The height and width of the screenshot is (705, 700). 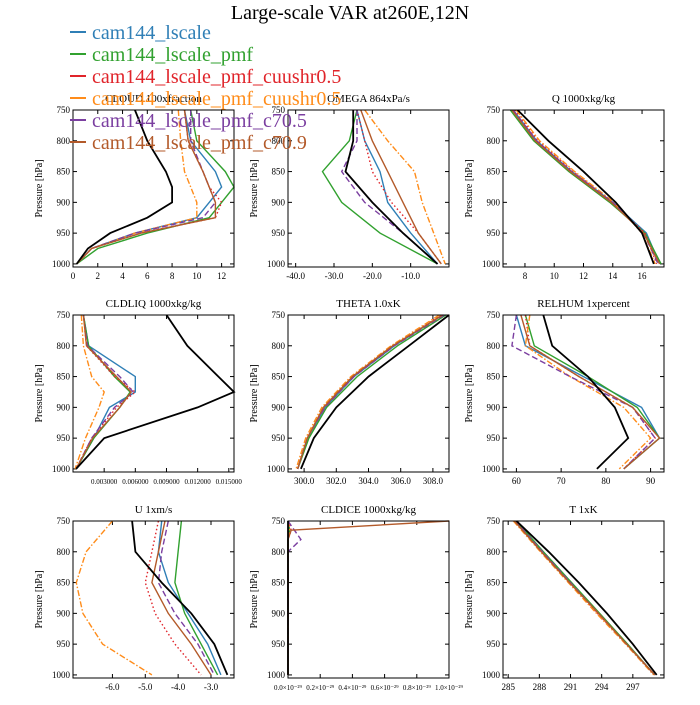 What do you see at coordinates (584, 99) in the screenshot?
I see `subplot-title: Q 1000xkg/kg` at bounding box center [584, 99].